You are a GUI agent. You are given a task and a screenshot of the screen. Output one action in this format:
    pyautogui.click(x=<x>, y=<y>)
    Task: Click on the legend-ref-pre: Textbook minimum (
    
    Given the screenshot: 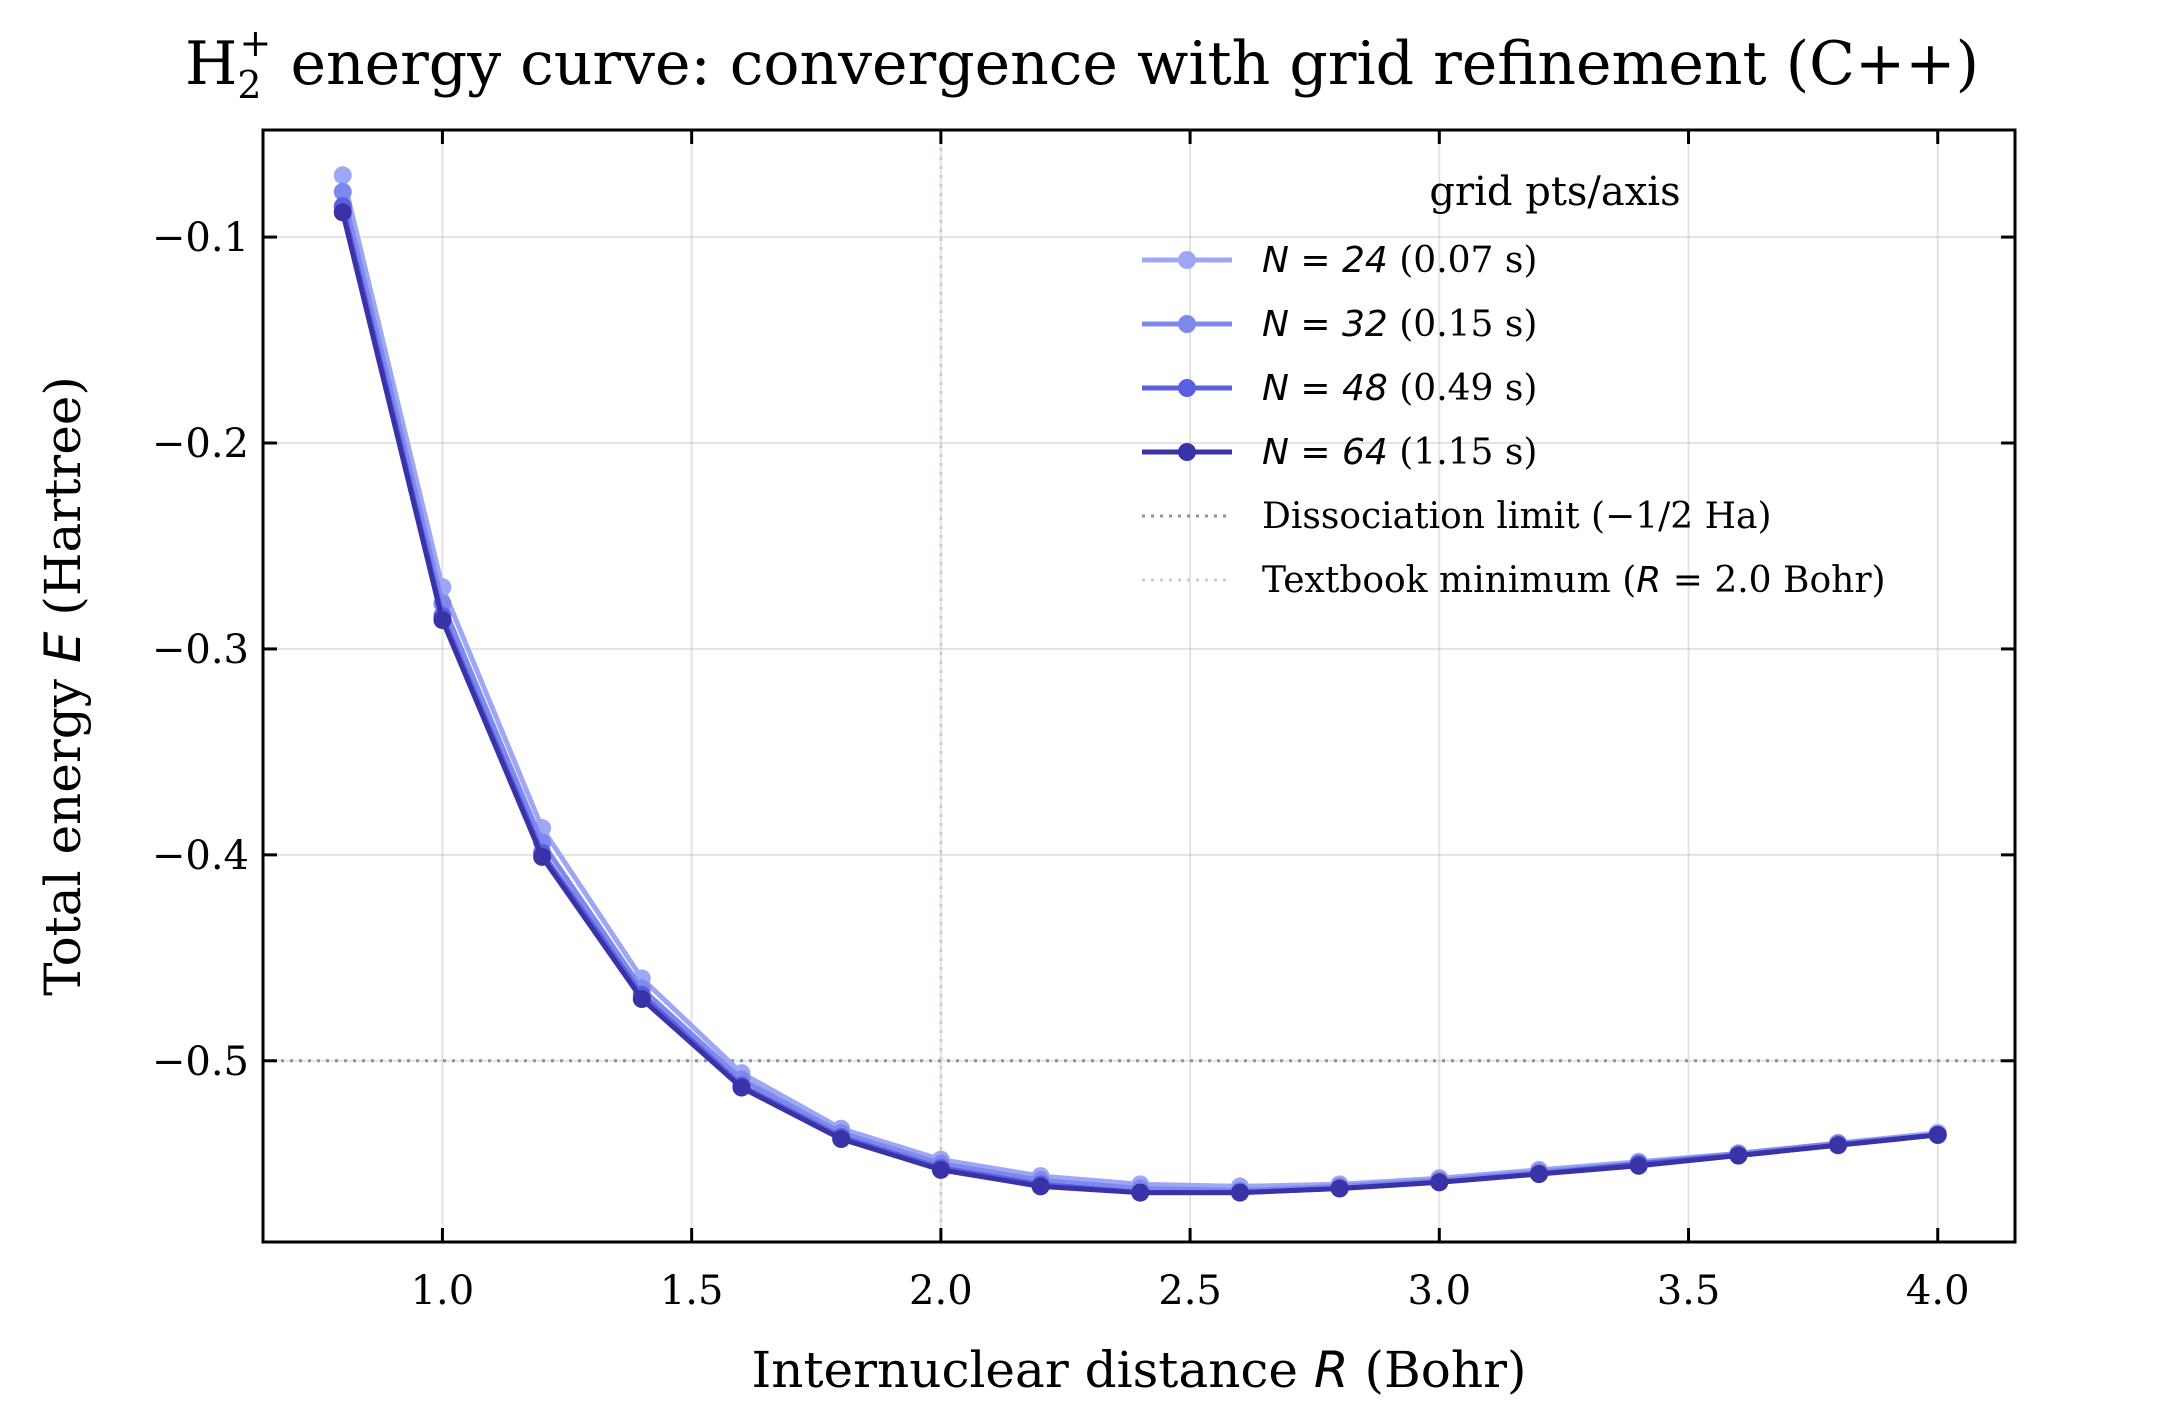 What is the action you would take?
    pyautogui.click(x=1449, y=580)
    